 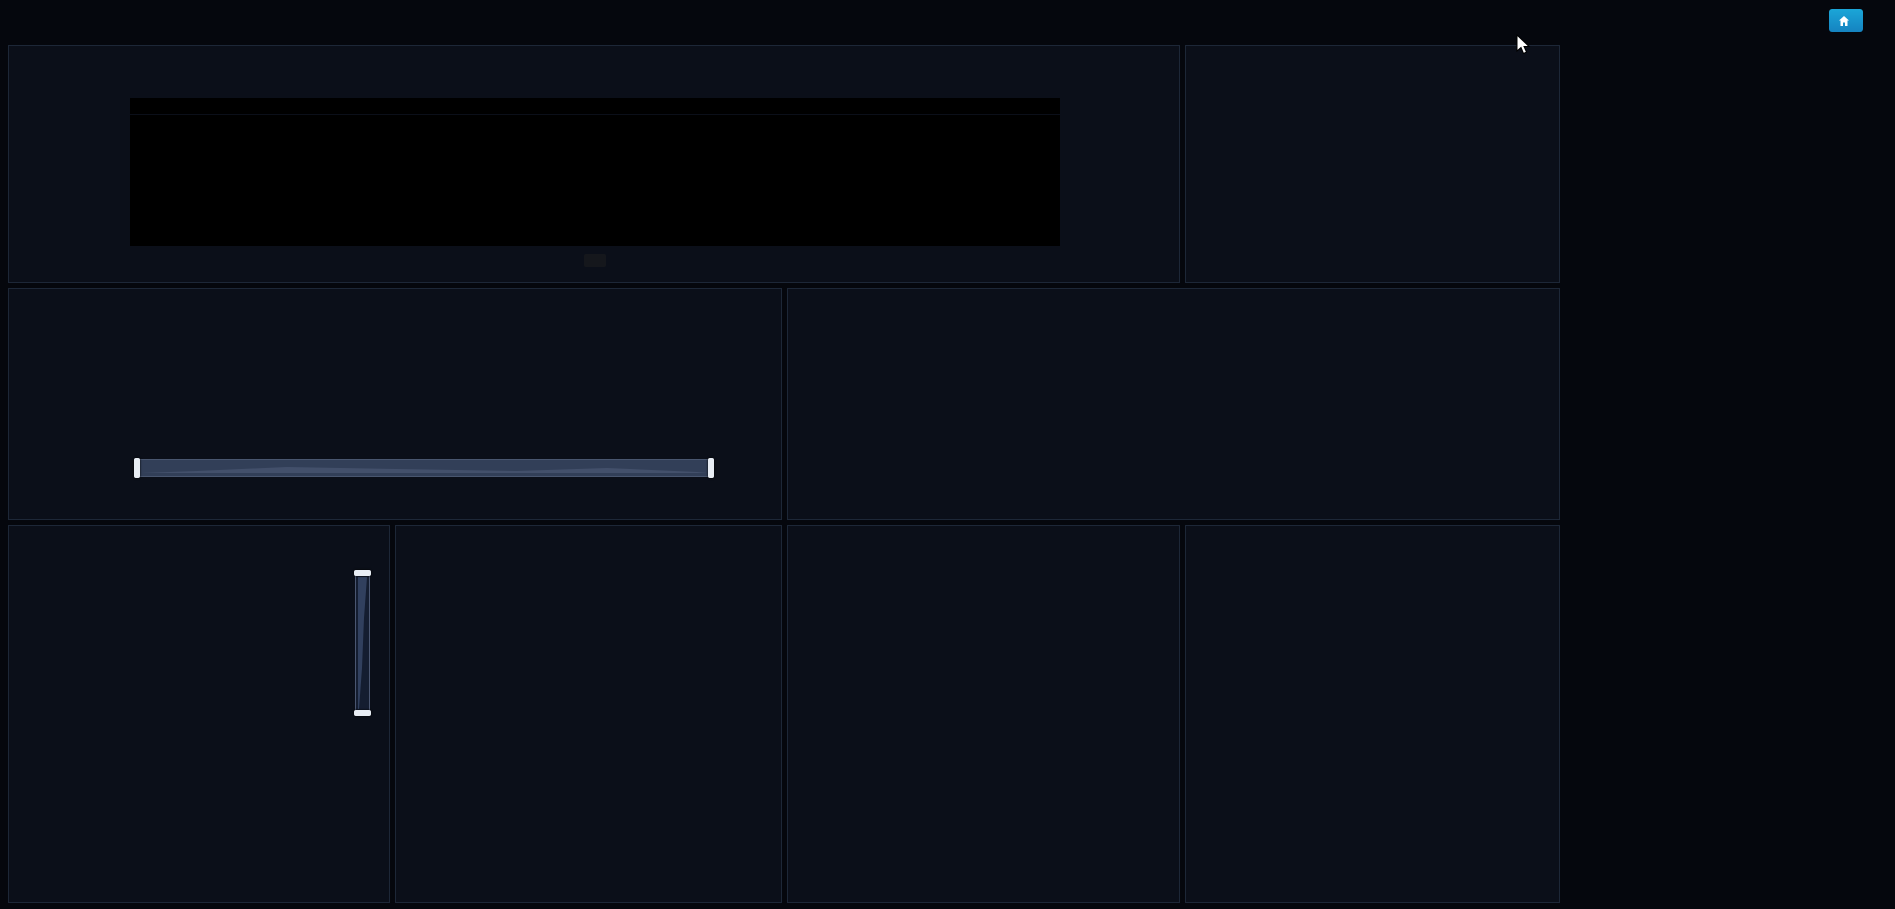 I want to click on datazoom-handle-left, so click(x=137, y=468).